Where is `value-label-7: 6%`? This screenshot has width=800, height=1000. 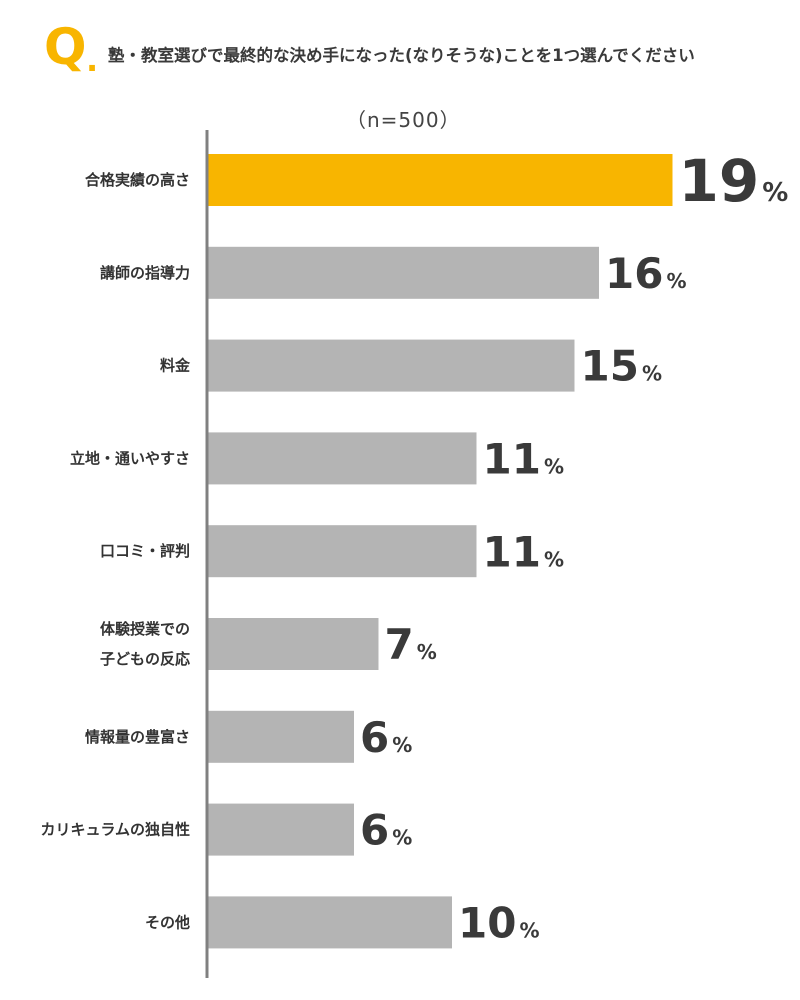
value-label-7: 6% is located at coordinates (386, 830).